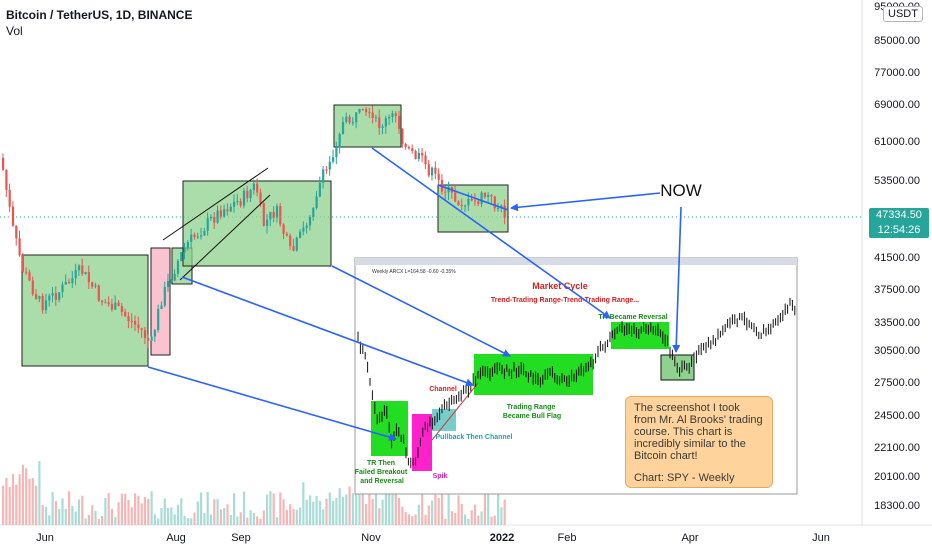 The image size is (932, 550). I want to click on inset-box-pullback, so click(444, 420).